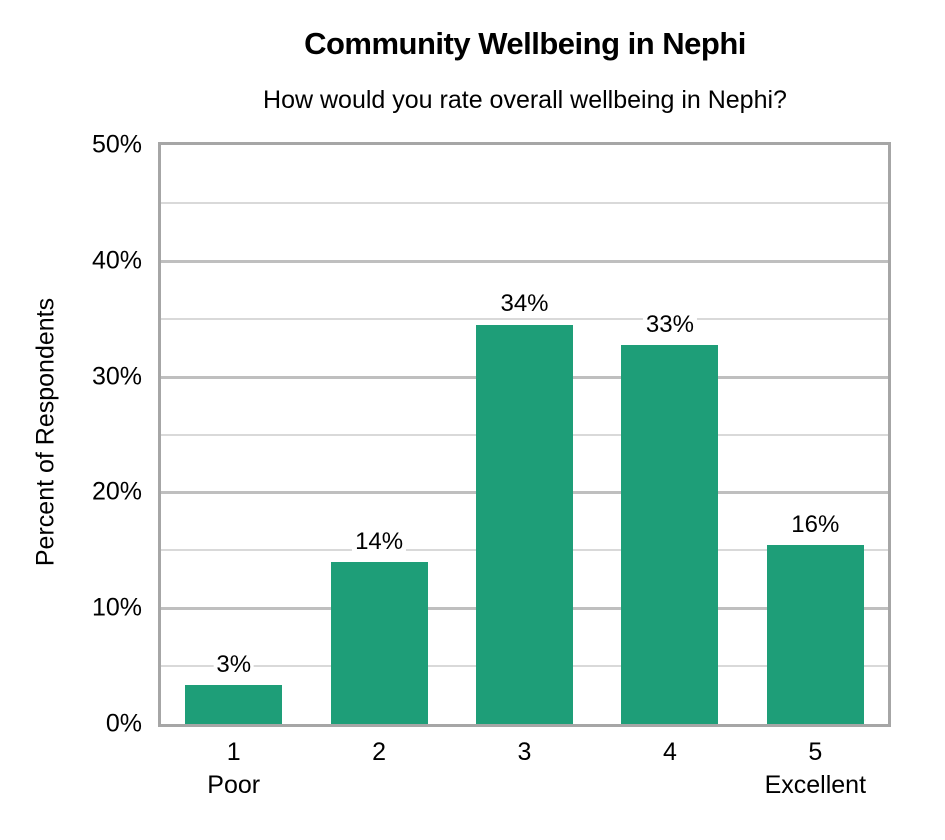 This screenshot has width=945, height=840. I want to click on bar-value-label: 14%, so click(379, 541).